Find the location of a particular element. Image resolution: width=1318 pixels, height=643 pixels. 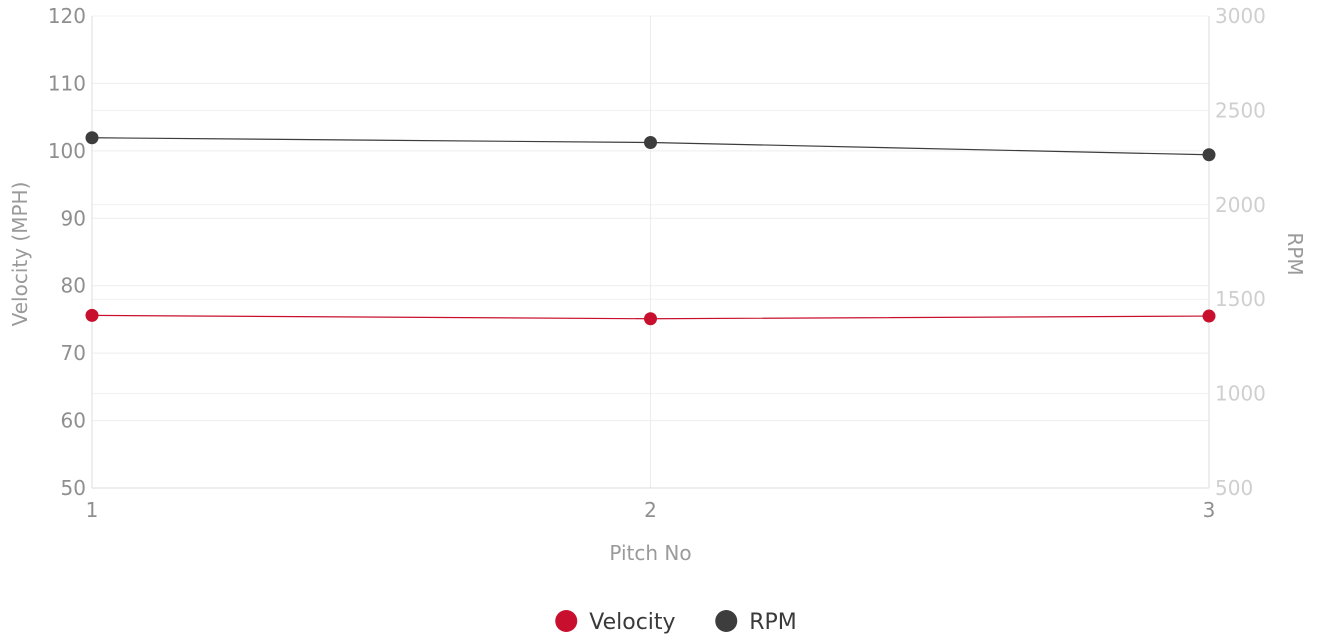

y-left-tick-label: 70 is located at coordinates (73, 353).